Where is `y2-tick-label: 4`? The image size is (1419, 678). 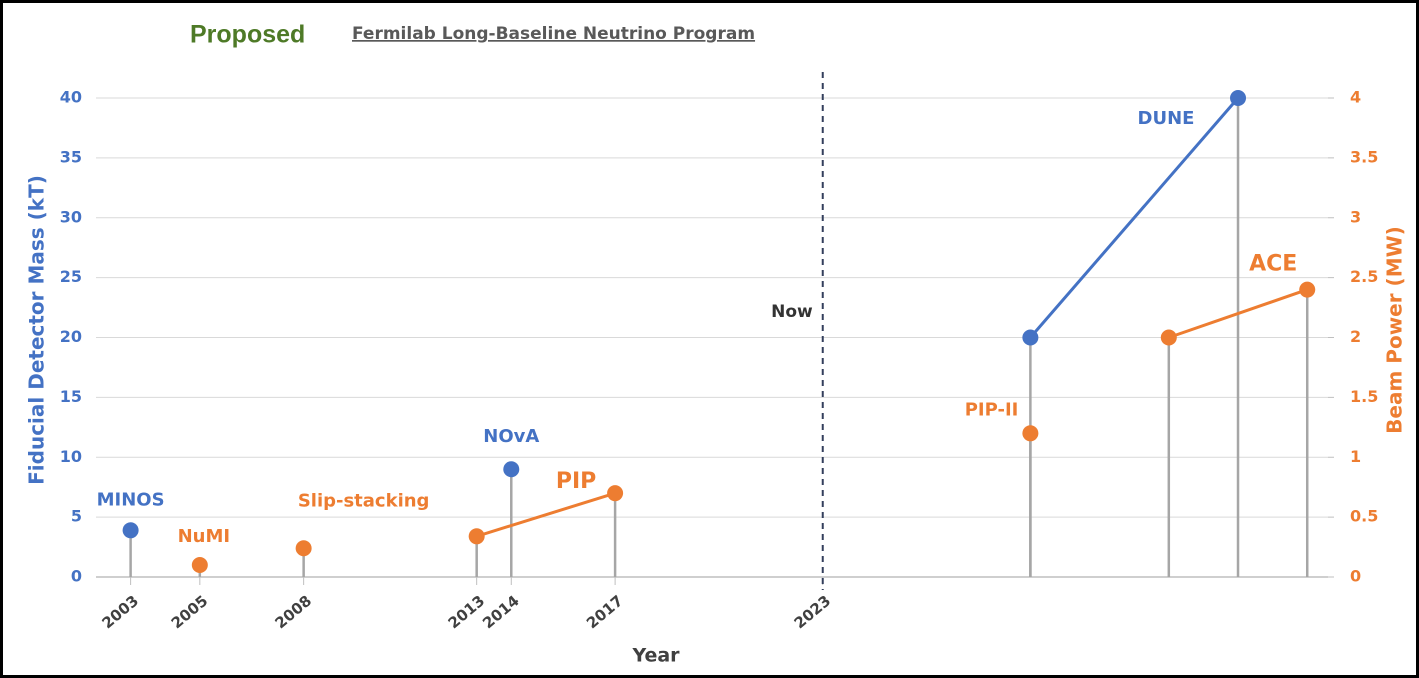 y2-tick-label: 4 is located at coordinates (1355, 97).